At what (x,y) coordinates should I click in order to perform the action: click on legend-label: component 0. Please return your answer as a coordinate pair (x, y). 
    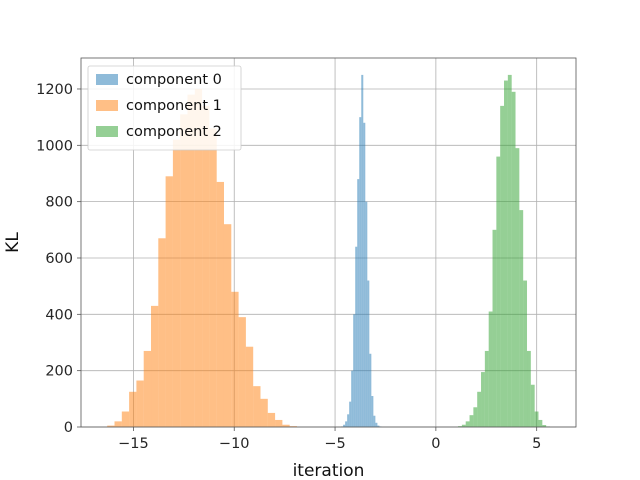
    Looking at the image, I should click on (174, 80).